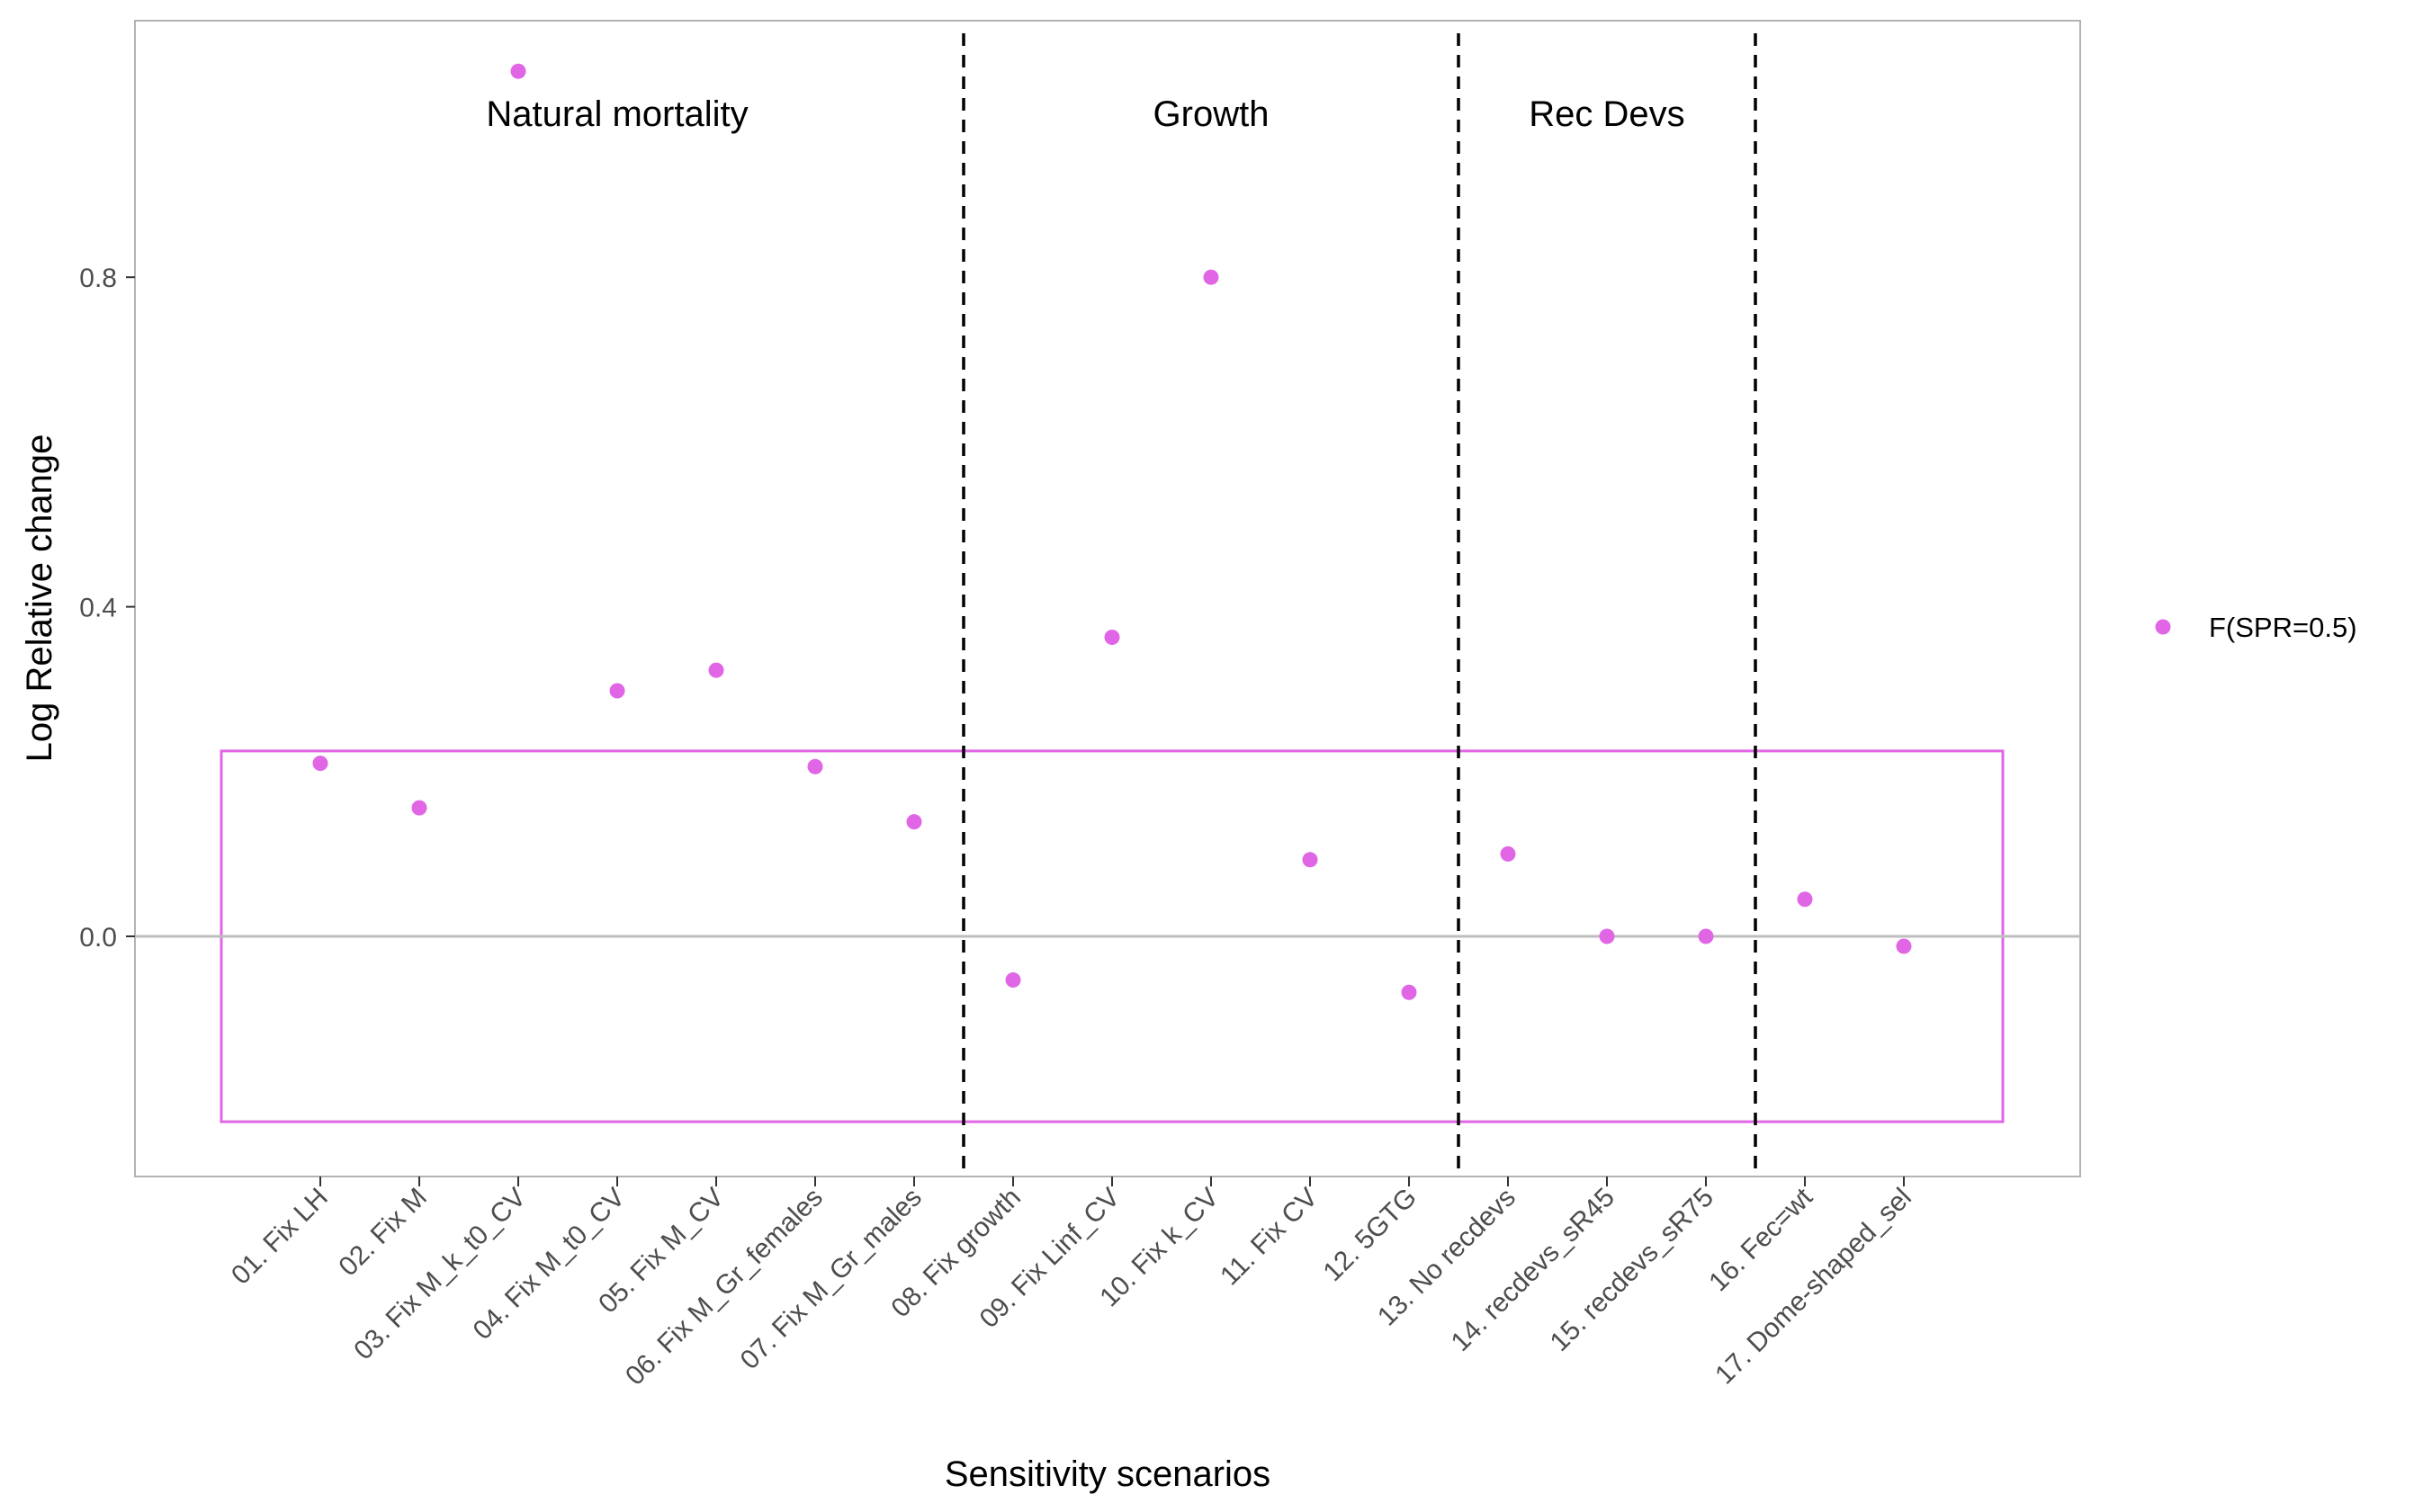  What do you see at coordinates (39, 598) in the screenshot?
I see `y-axis-title: Log Relative change` at bounding box center [39, 598].